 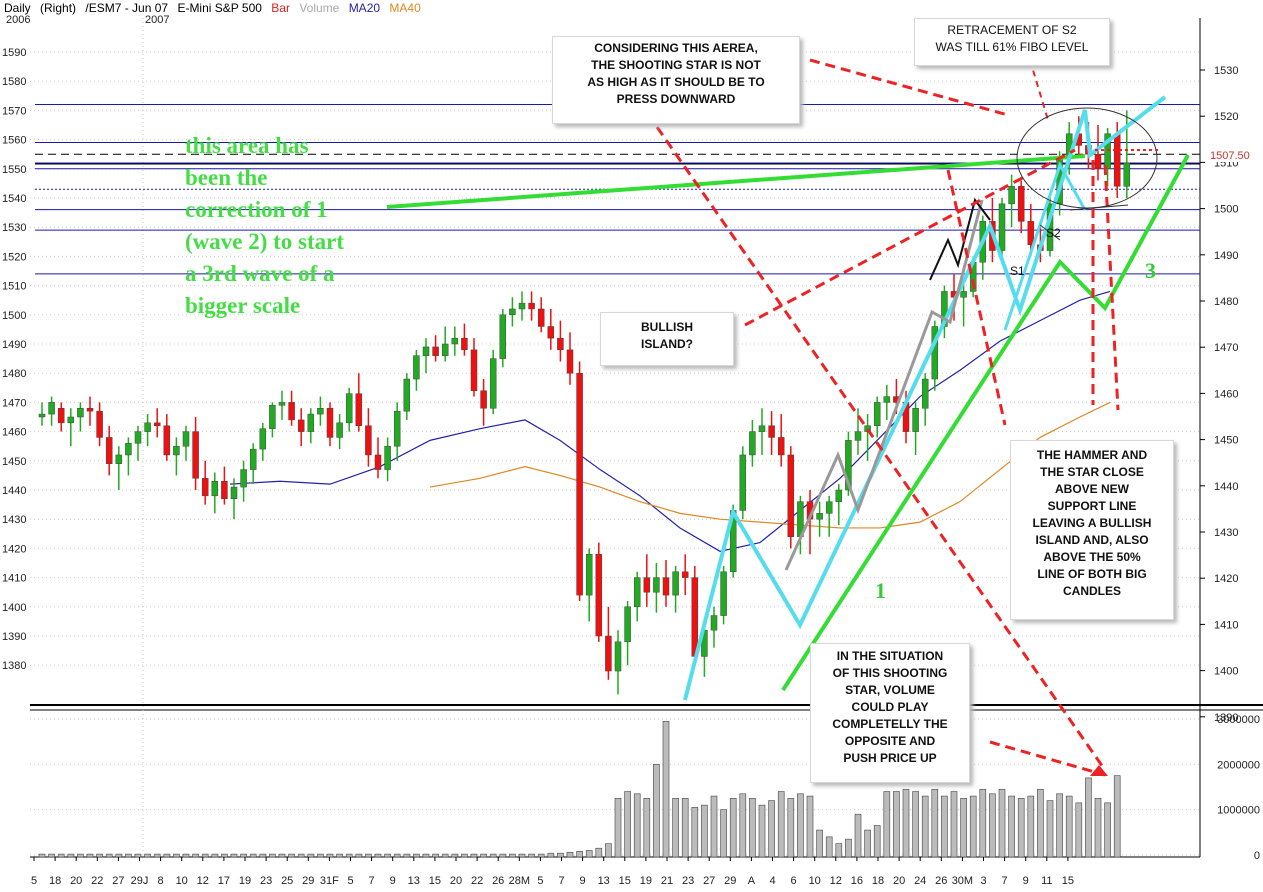 What do you see at coordinates (1092, 540) in the screenshot?
I see `note-line: ISLAND AND, ALSO` at bounding box center [1092, 540].